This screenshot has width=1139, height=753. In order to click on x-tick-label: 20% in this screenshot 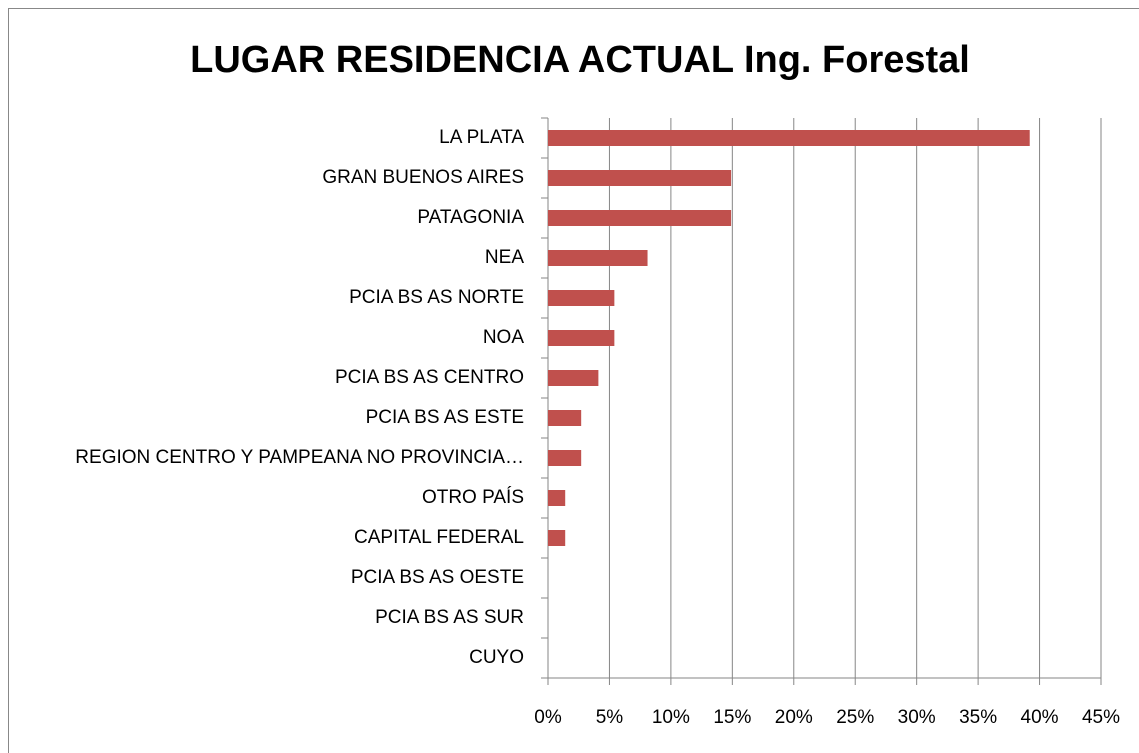, I will do `click(794, 717)`.